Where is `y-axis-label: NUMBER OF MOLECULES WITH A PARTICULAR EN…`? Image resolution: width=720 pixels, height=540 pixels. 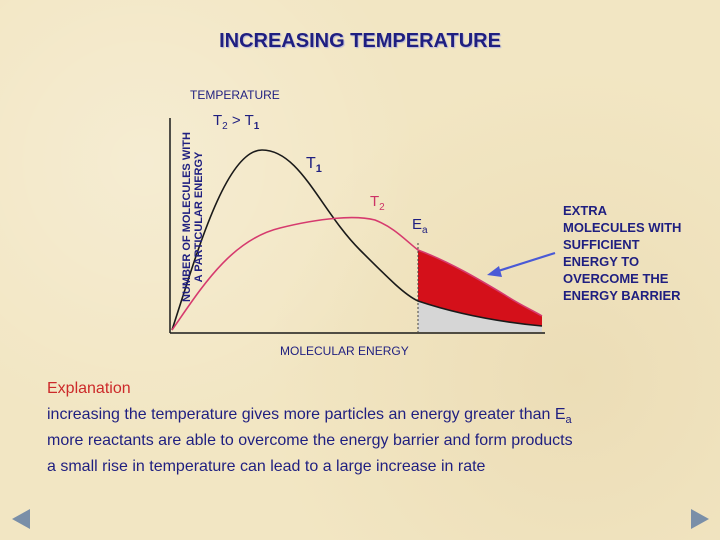 y-axis-label: NUMBER OF MOLECULES WITH A PARTICULAR EN… is located at coordinates (193, 217).